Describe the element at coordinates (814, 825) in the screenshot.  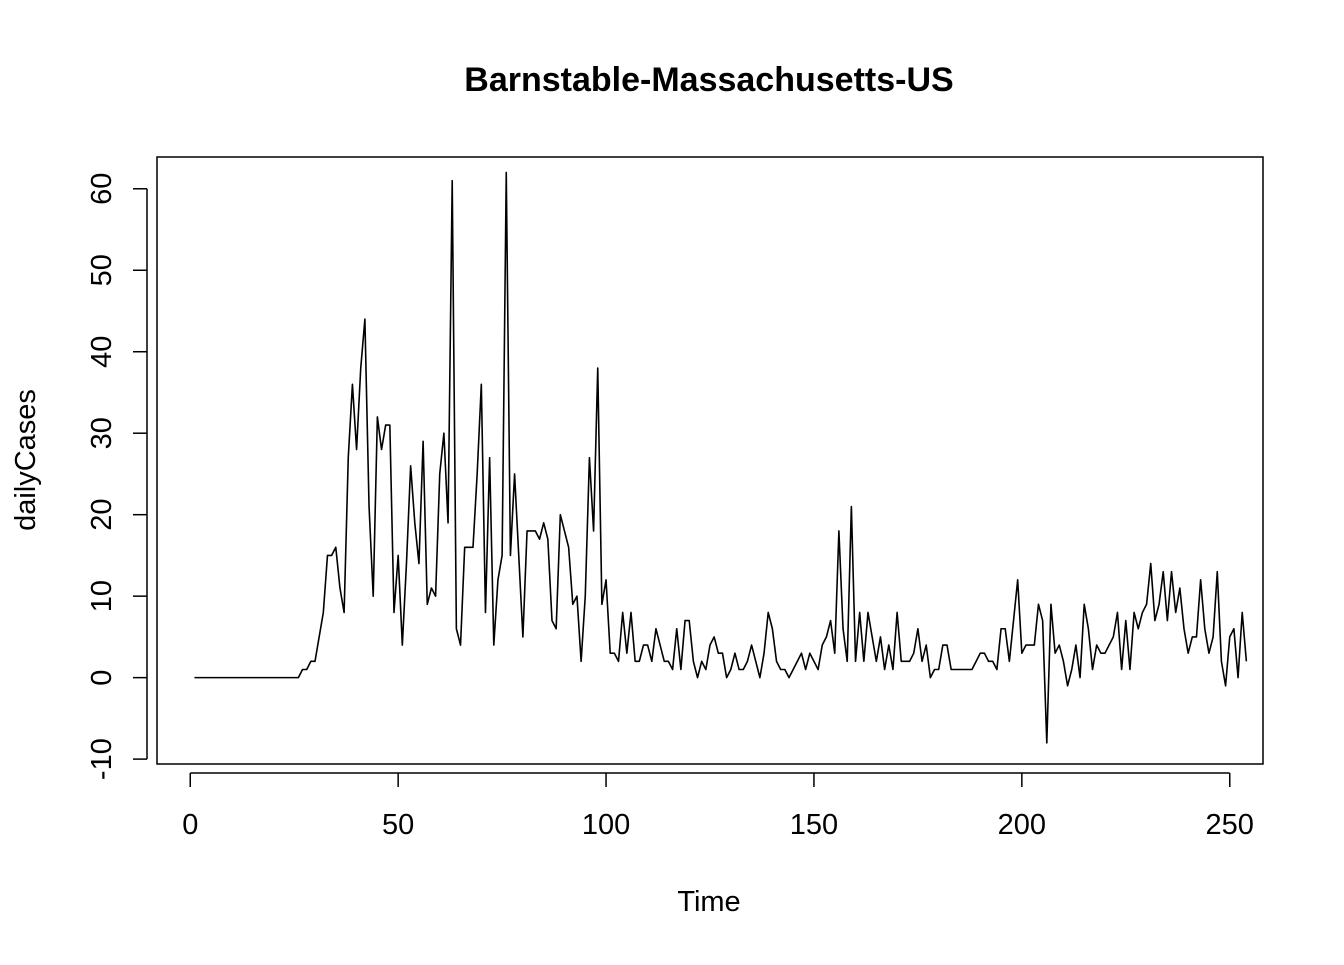
I see `x-tick-label: 150` at that location.